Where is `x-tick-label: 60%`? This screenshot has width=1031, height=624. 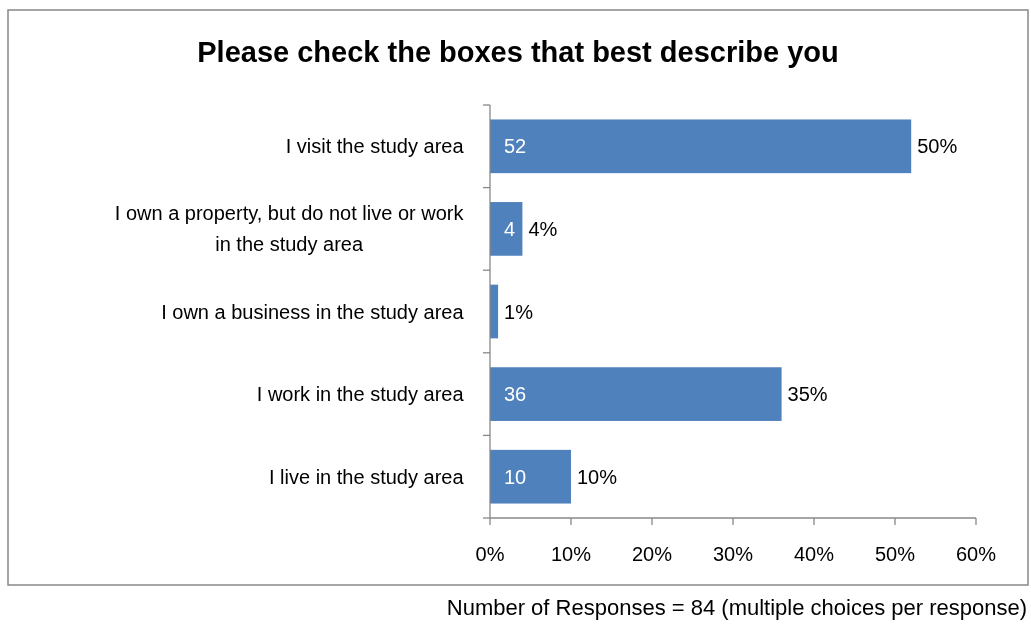
x-tick-label: 60% is located at coordinates (976, 554).